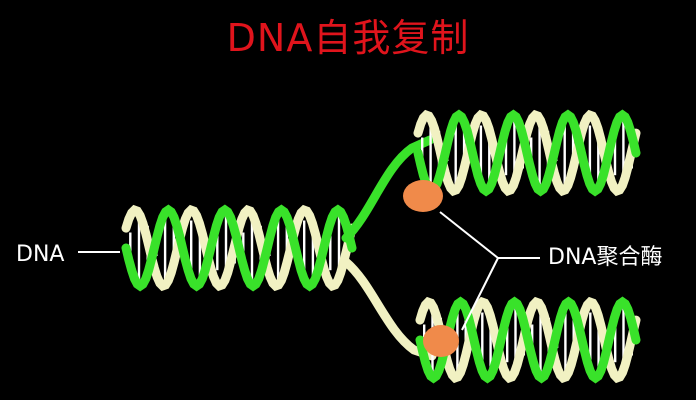 The width and height of the screenshot is (696, 400). What do you see at coordinates (480, 294) in the screenshot?
I see `polymerase-pointer-bottom` at bounding box center [480, 294].